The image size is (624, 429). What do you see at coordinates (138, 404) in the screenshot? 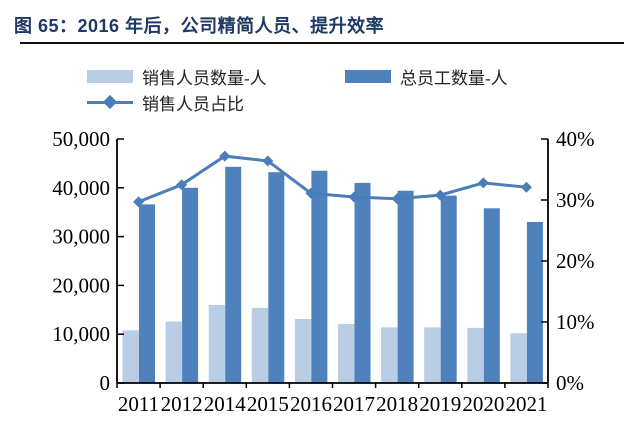
I see `x-axis-label-2011: 2011` at bounding box center [138, 404].